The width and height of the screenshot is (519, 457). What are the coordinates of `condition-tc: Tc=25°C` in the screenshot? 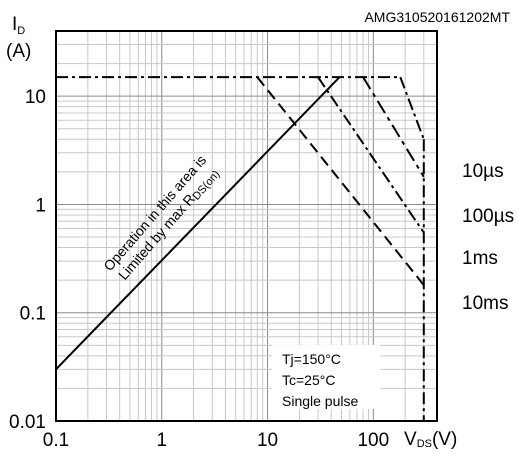 It's located at (308, 380).